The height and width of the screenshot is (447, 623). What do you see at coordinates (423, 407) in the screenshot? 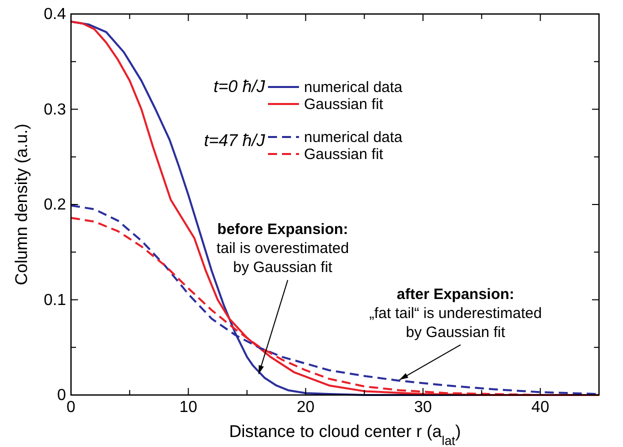
I see `x-tick-label: 30` at bounding box center [423, 407].